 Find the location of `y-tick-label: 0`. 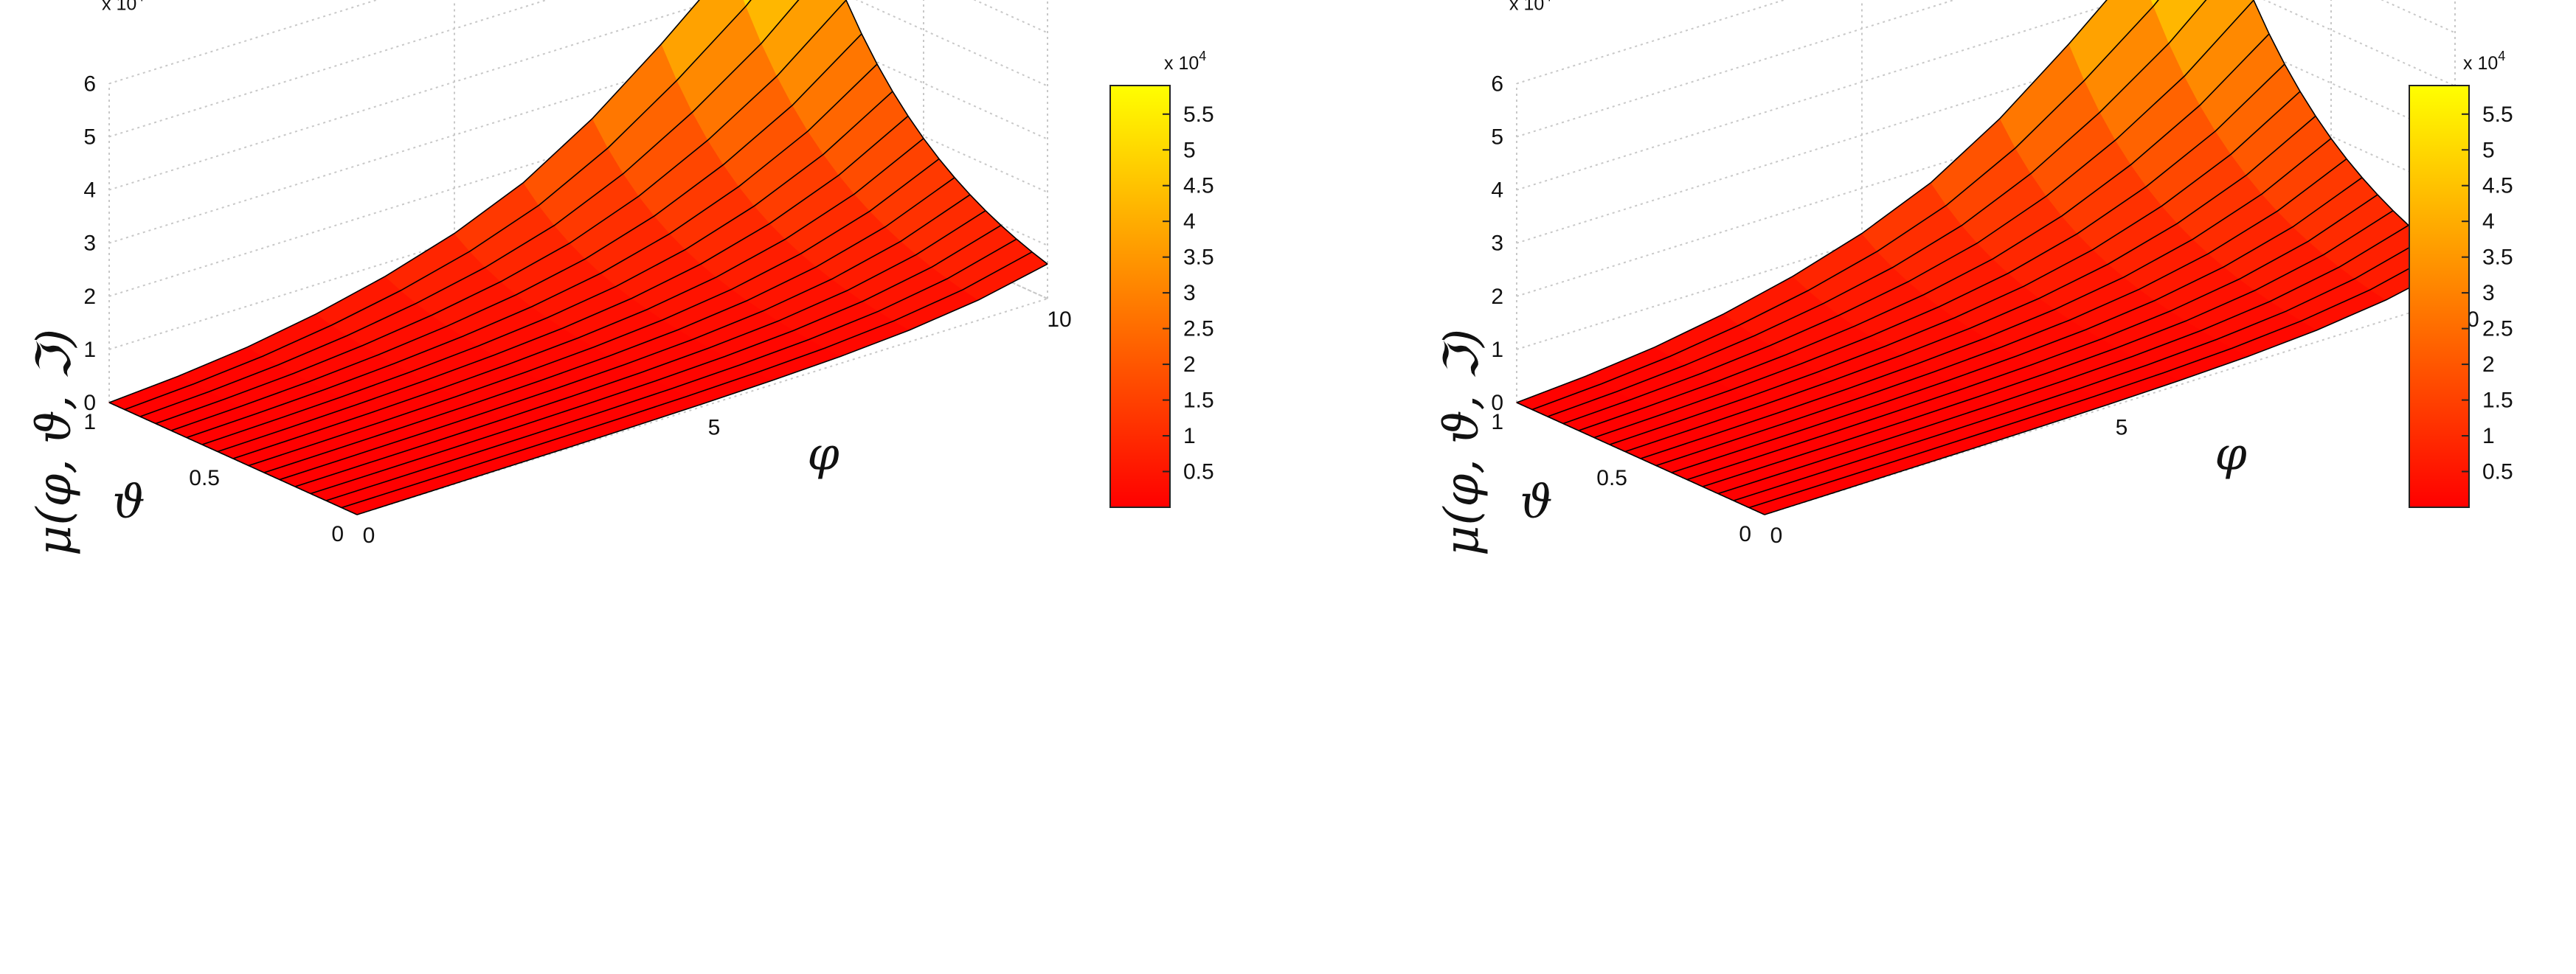

y-tick-label: 0 is located at coordinates (337, 534).